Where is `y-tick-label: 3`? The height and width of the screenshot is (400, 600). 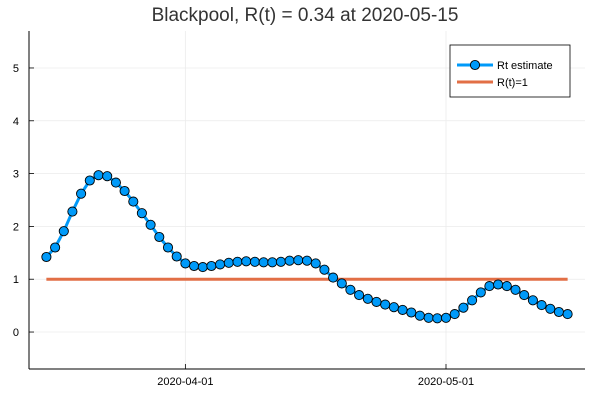
y-tick-label: 3 is located at coordinates (16, 175).